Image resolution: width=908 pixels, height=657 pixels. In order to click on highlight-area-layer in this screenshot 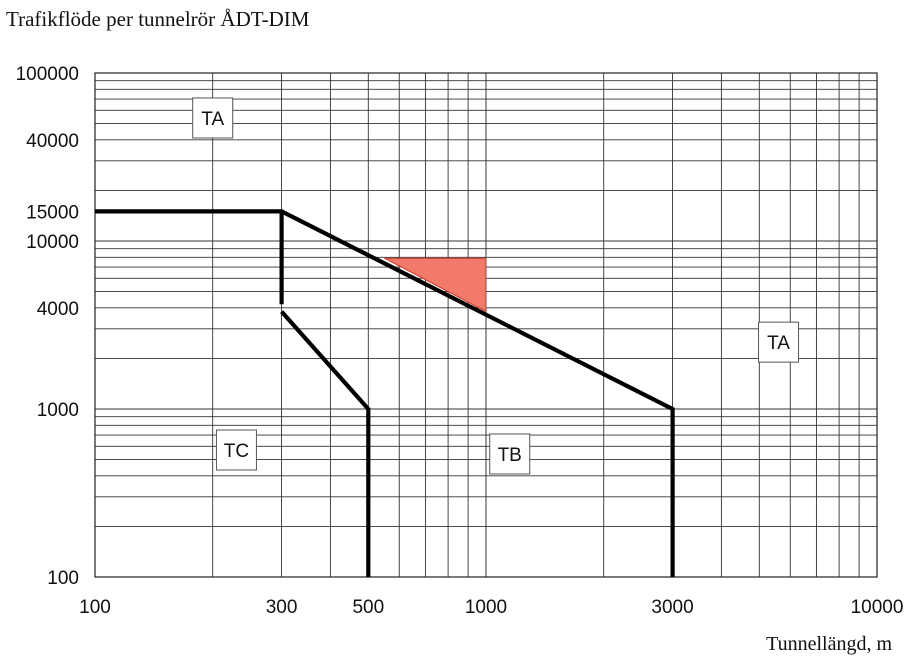, I will do `click(435, 285)`.